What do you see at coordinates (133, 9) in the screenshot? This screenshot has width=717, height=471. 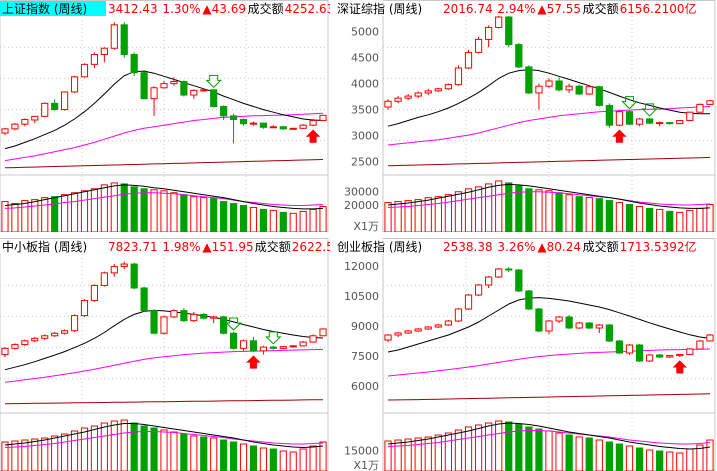 I see `header-close: 3412.43` at bounding box center [133, 9].